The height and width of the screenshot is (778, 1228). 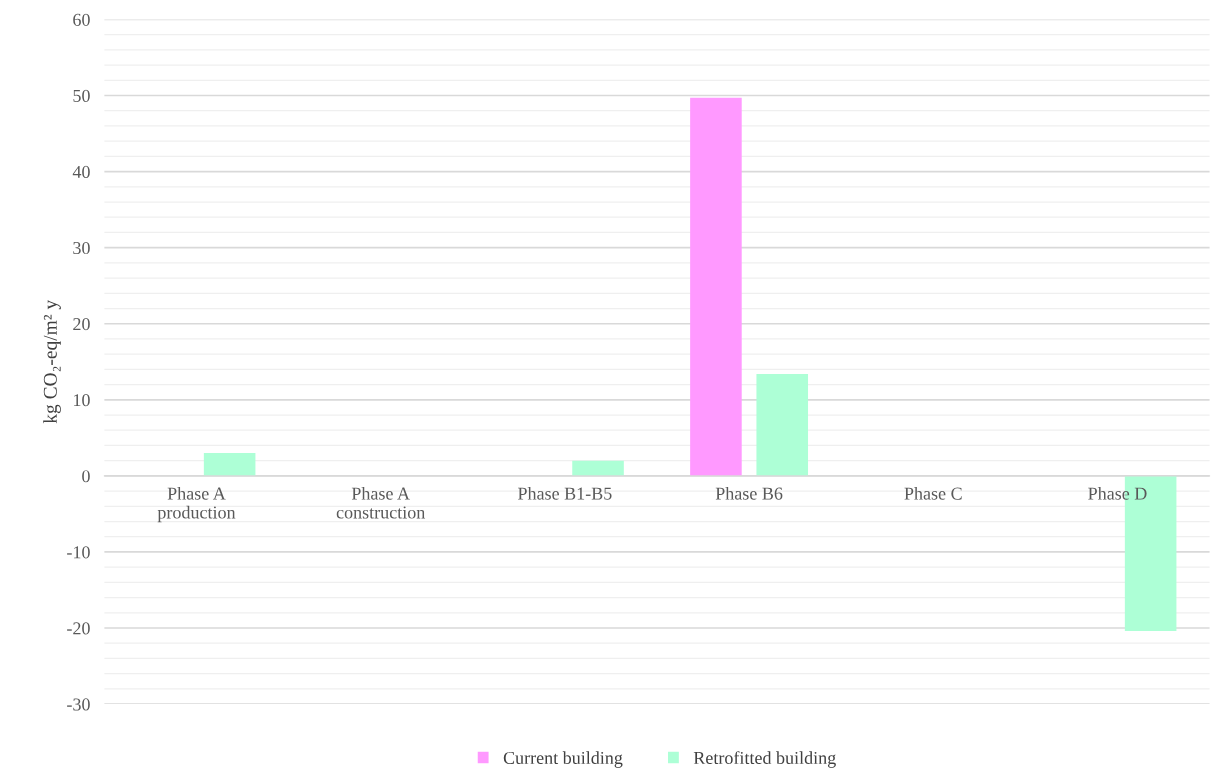 I want to click on y-tick-label: 60, so click(x=81, y=19).